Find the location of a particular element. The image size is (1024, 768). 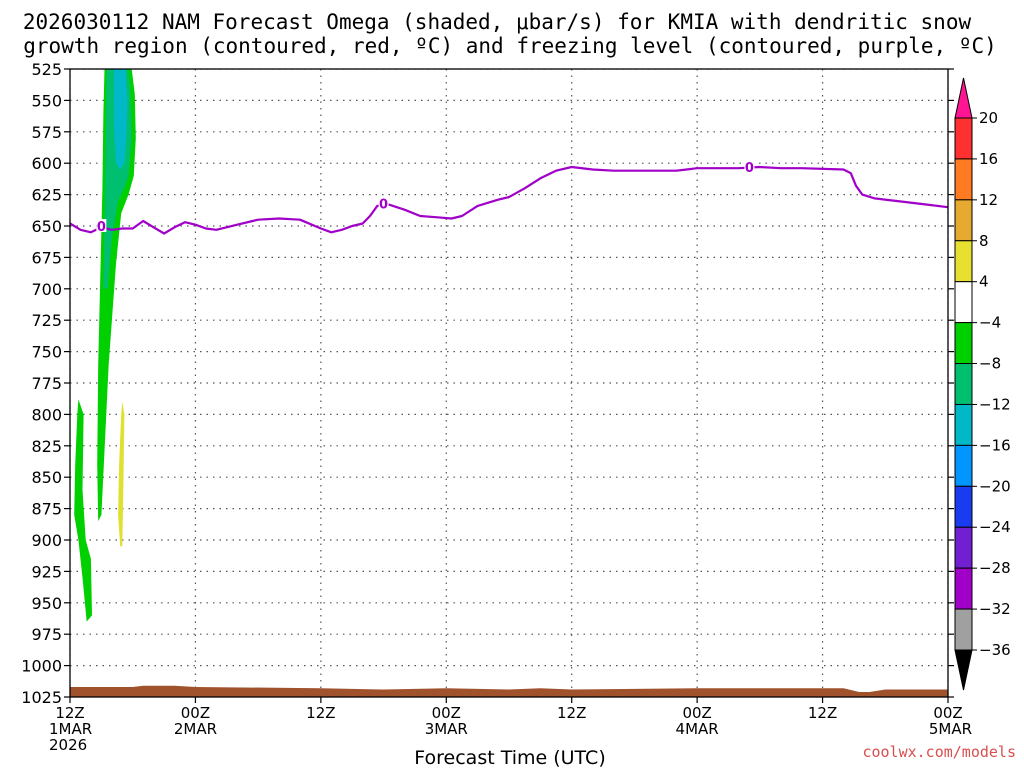

y-tick-label-525: 525 is located at coordinates (46, 69).